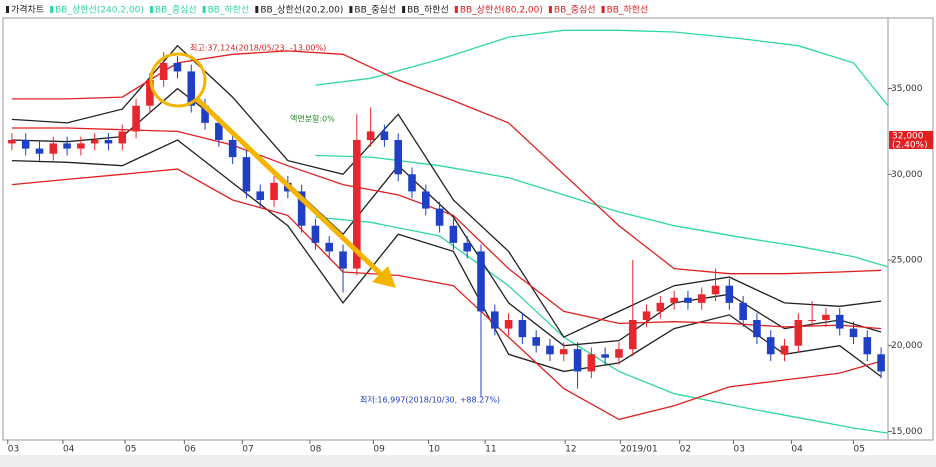 This screenshot has width=936, height=467. I want to click on legend-label: BB_상한선(80,2,00), so click(501, 10).